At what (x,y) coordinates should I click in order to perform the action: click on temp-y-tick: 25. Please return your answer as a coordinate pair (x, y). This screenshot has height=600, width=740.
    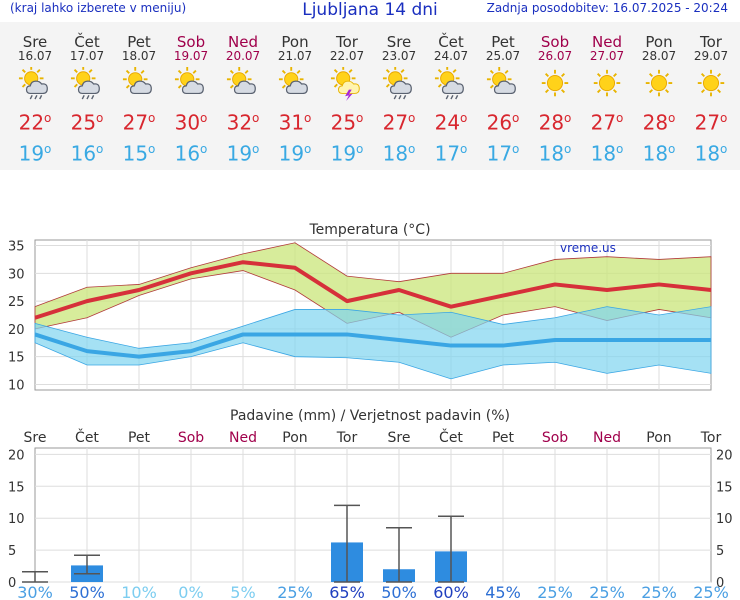
    Looking at the image, I should click on (16, 302).